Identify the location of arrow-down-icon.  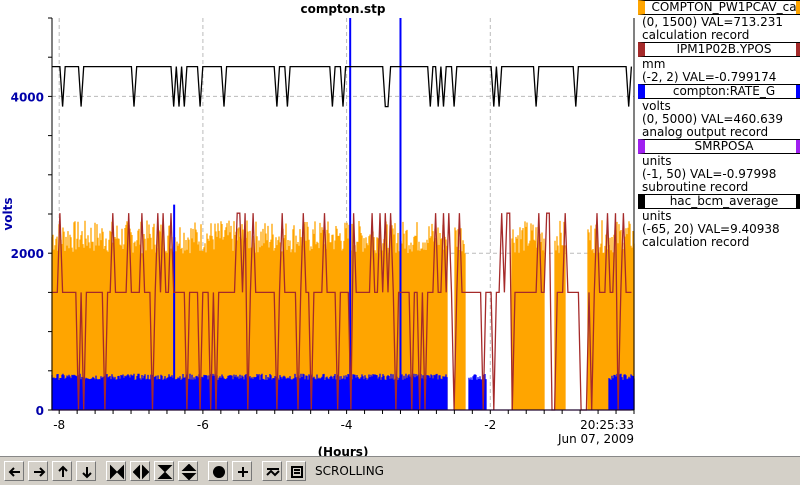
(87, 473).